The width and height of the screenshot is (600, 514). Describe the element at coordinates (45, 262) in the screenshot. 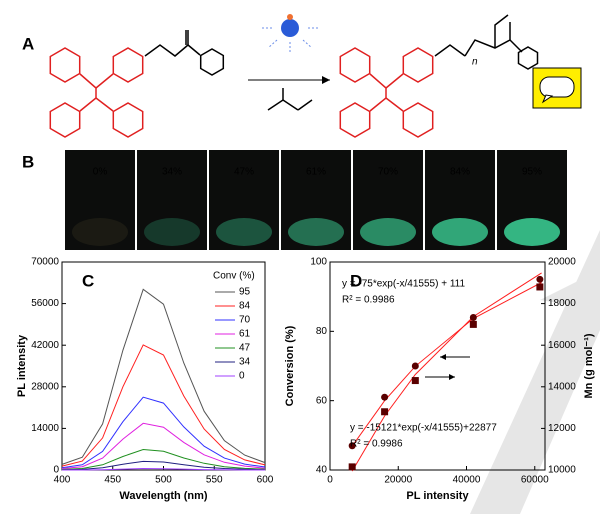

I see `y-tick-label: 70000` at that location.